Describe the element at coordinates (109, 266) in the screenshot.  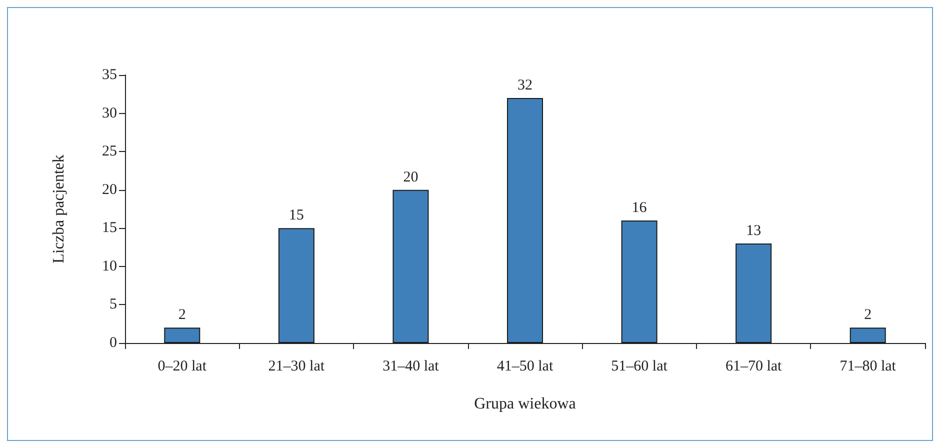
I see `y-tick-label: 10` at that location.